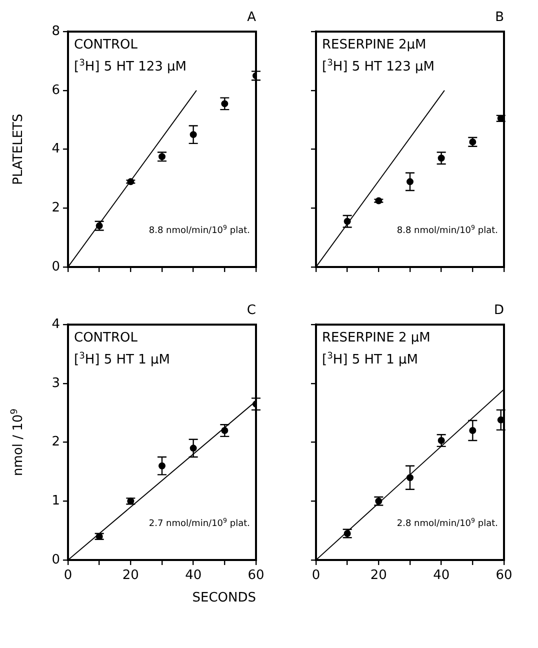 Image resolution: width=538 pixels, height=648 pixels. What do you see at coordinates (56, 90) in the screenshot?
I see `y-tick-label: 6` at bounding box center [56, 90].